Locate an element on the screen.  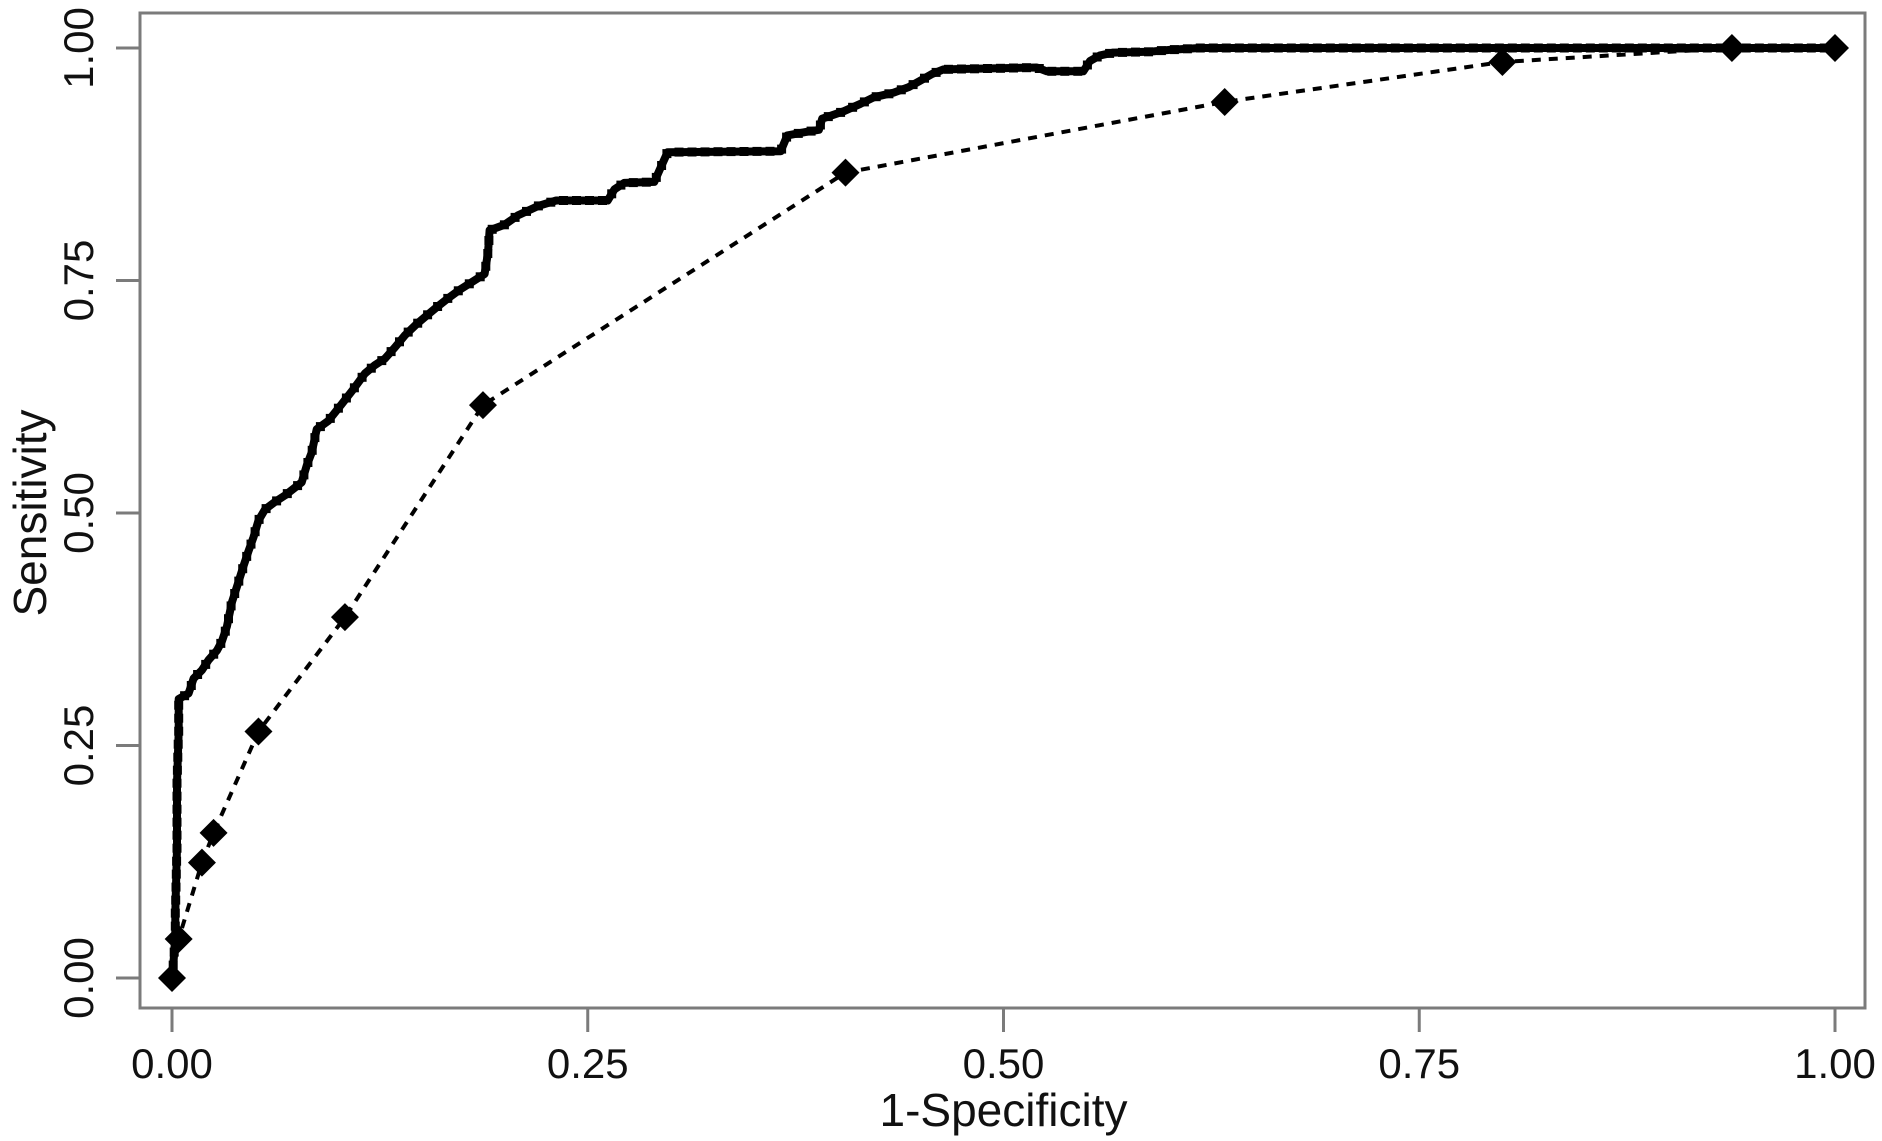
x-tick-label: 0.50 is located at coordinates (1004, 1063).